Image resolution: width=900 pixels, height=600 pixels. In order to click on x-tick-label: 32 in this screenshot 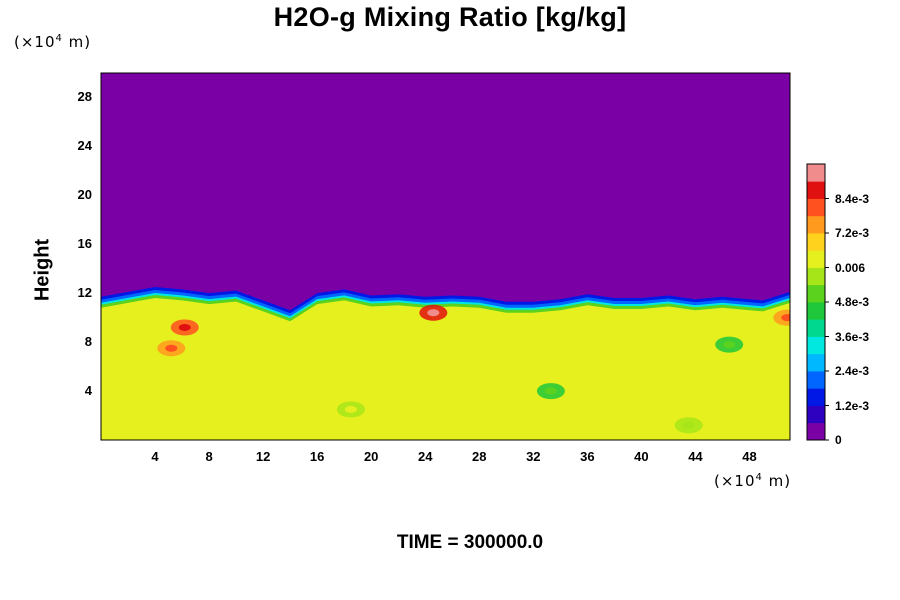, I will do `click(533, 456)`.